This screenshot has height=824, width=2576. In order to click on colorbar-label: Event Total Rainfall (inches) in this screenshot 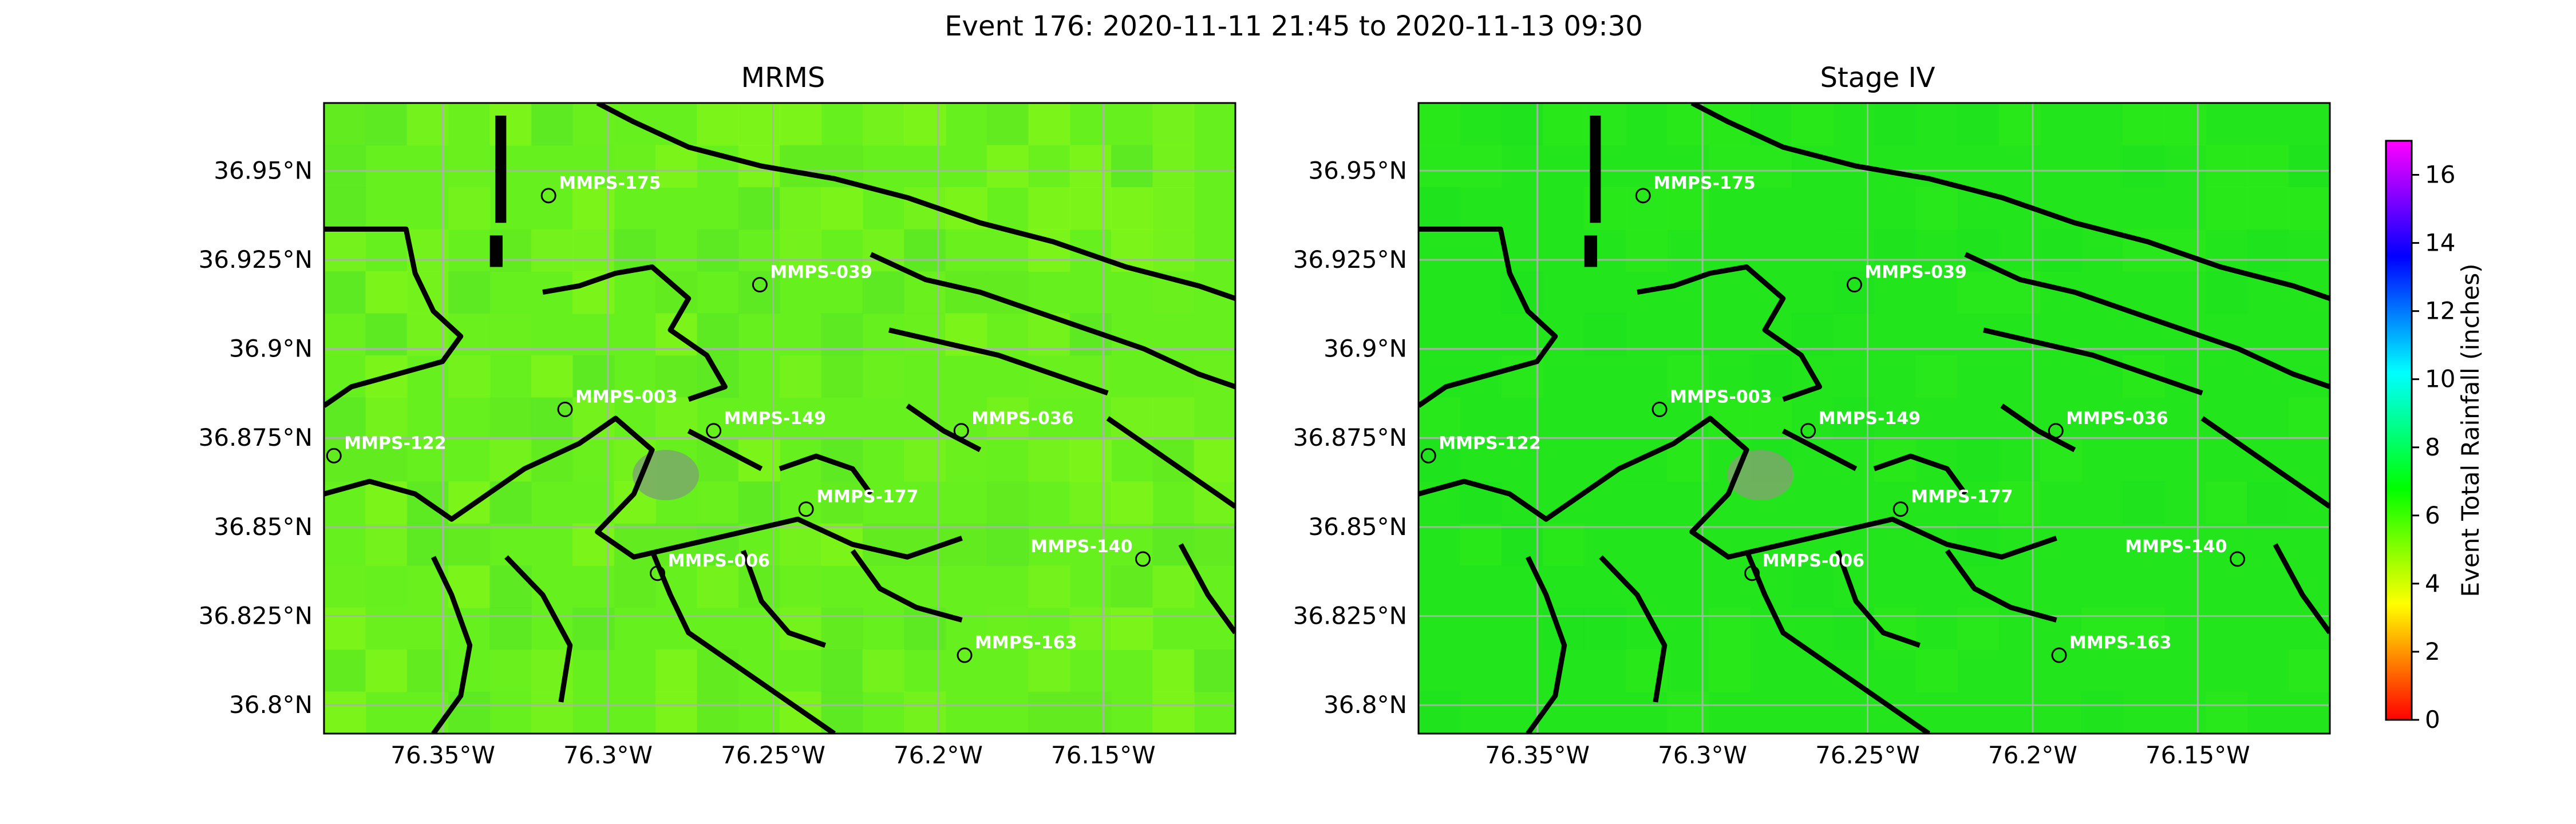, I will do `click(2470, 430)`.